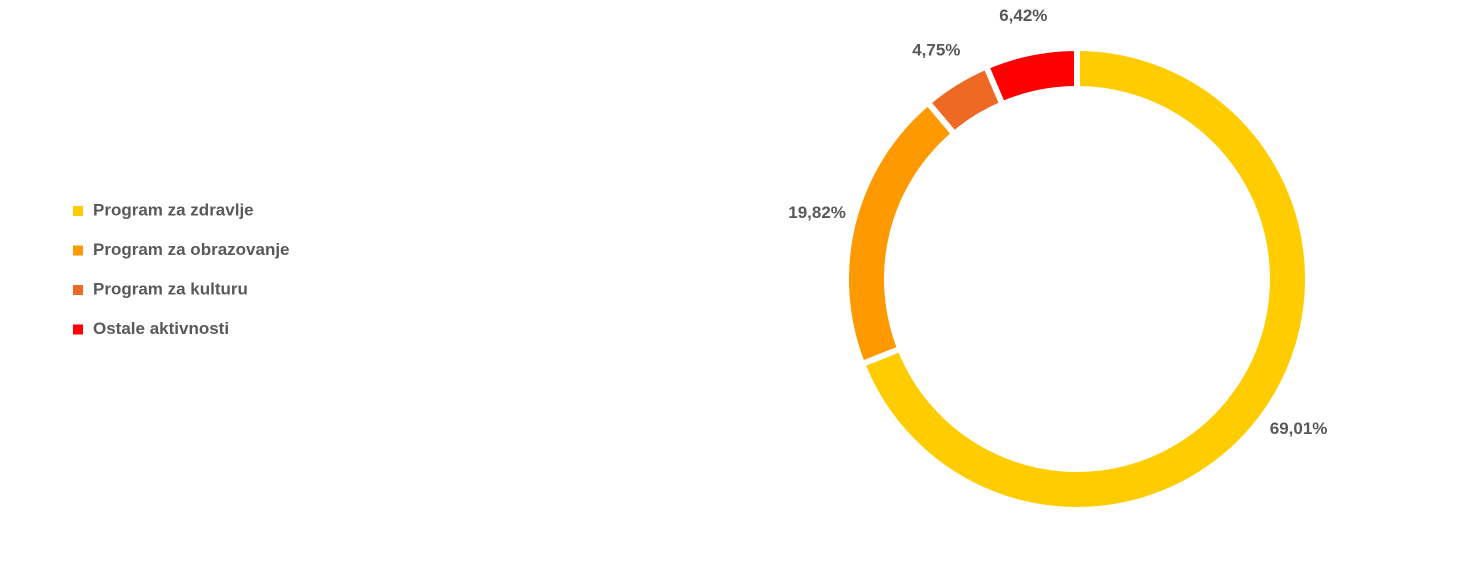 This screenshot has width=1460, height=565. Describe the element at coordinates (191, 249) in the screenshot. I see `legend-label: Program za obrazovanje` at that location.